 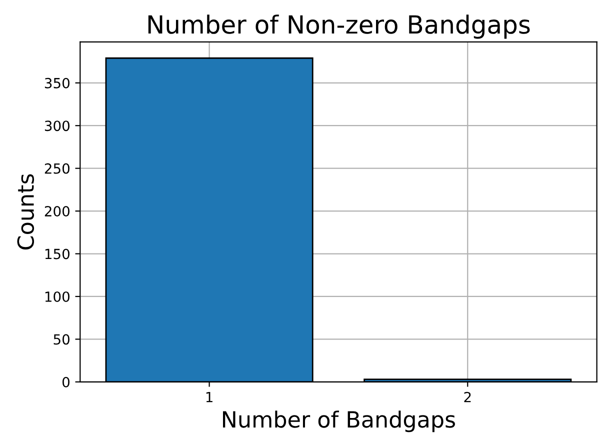 What do you see at coordinates (57, 83) in the screenshot?
I see `y-tick-label: 350` at bounding box center [57, 83].